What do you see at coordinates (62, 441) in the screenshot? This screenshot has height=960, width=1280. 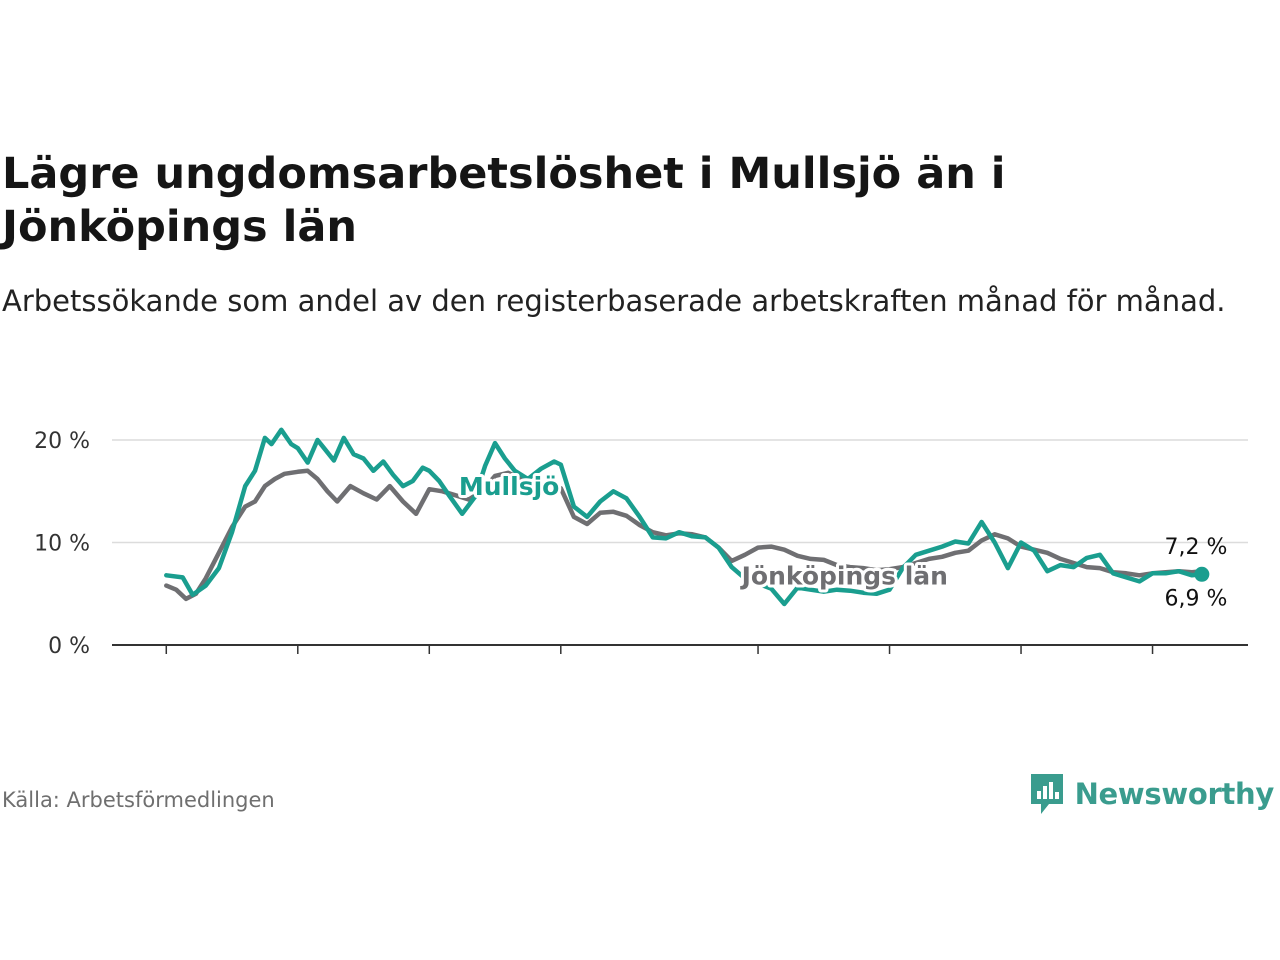 I see `y-tick-label: 20 %` at bounding box center [62, 441].